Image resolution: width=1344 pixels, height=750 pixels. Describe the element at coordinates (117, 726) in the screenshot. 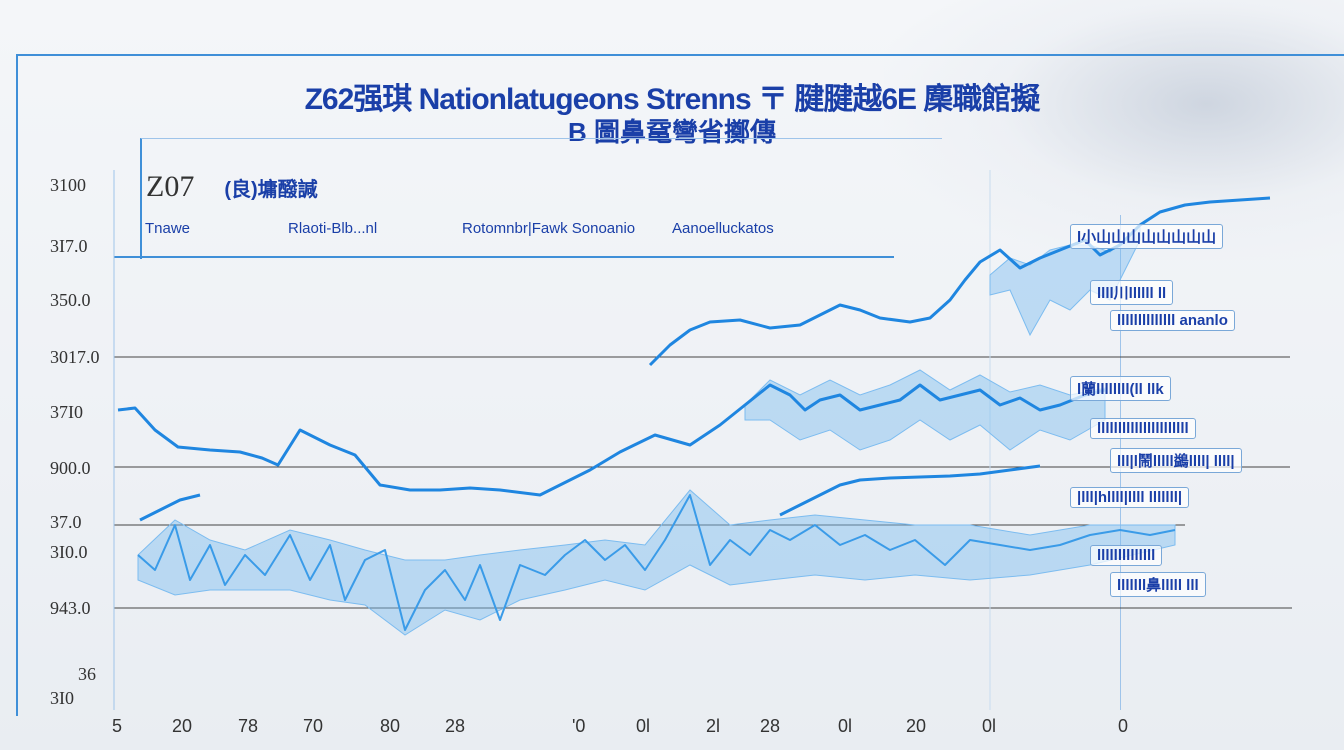

I see `x-tick-label: 5` at that location.